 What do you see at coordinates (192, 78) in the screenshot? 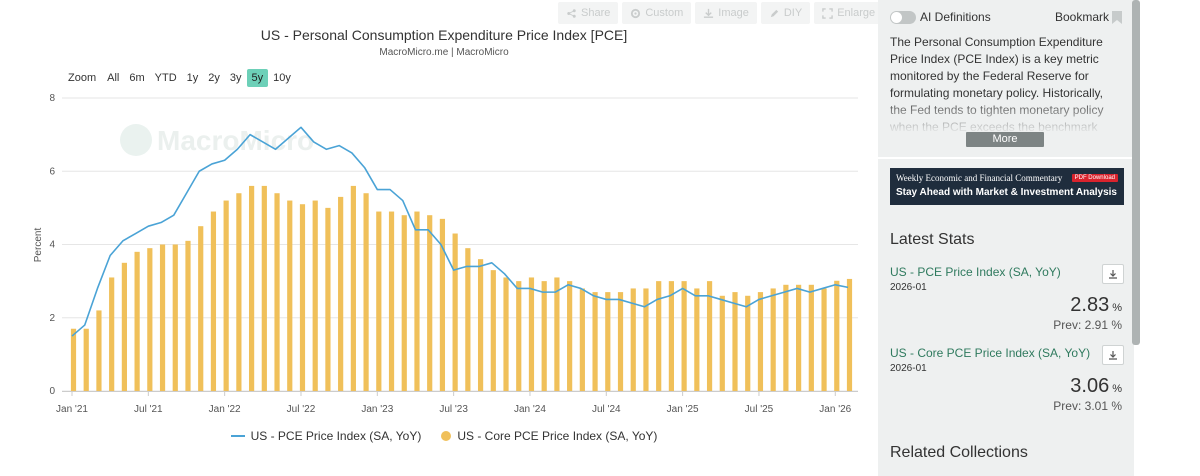
I see `range-1y-button: 1y` at bounding box center [192, 78].